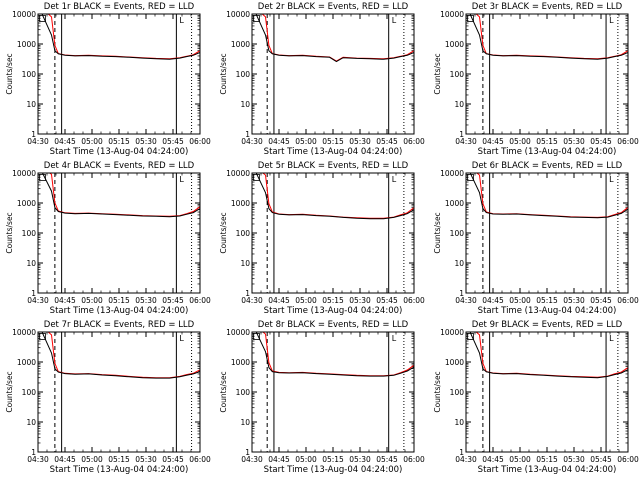  What do you see at coordinates (119, 166) in the screenshot?
I see `panel-title: Det 4r BLACK = Events, RED = LLD` at bounding box center [119, 166].